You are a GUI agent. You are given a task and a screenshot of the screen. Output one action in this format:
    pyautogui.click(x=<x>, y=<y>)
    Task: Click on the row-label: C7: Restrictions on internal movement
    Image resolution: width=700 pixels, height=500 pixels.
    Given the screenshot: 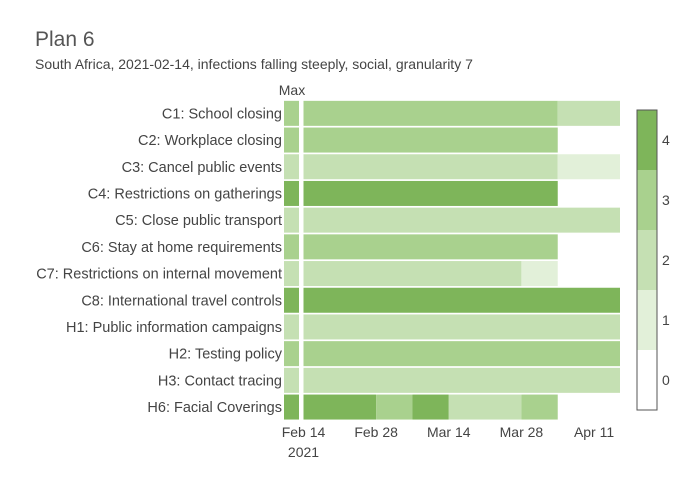 What is the action you would take?
    pyautogui.click(x=159, y=275)
    